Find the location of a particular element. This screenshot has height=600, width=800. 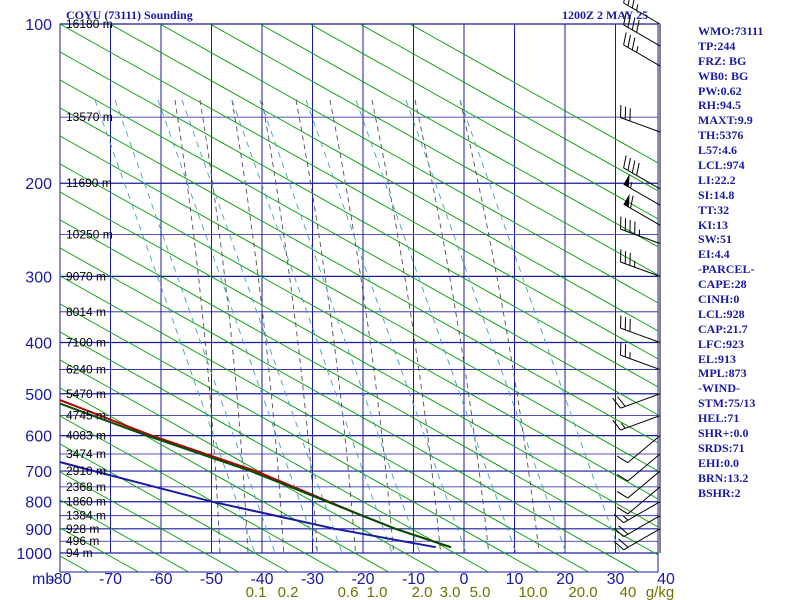

index-item: -WIND- is located at coordinates (719, 388).